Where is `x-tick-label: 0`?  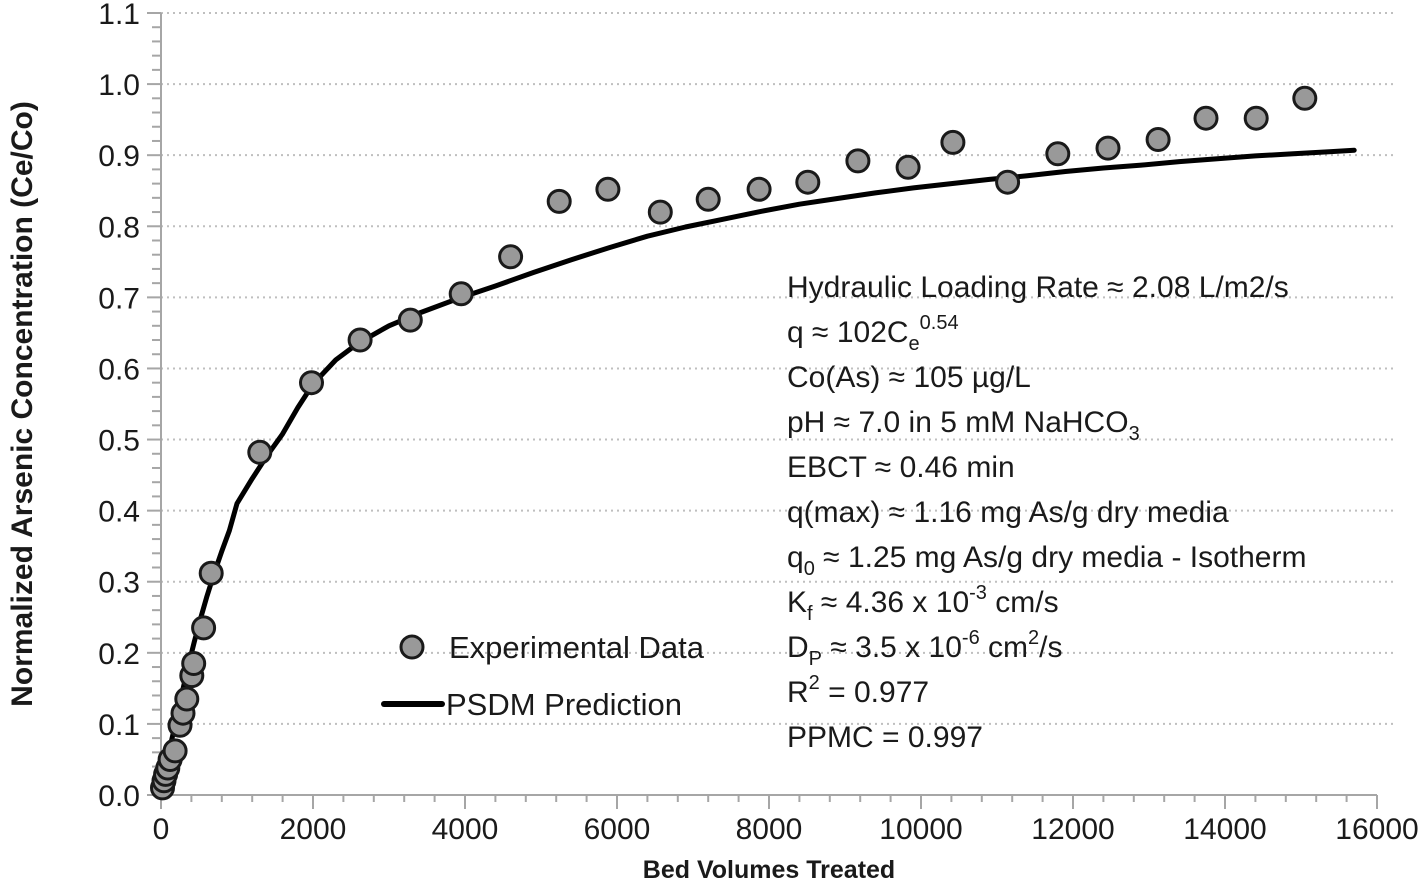
x-tick-label: 0 is located at coordinates (161, 829).